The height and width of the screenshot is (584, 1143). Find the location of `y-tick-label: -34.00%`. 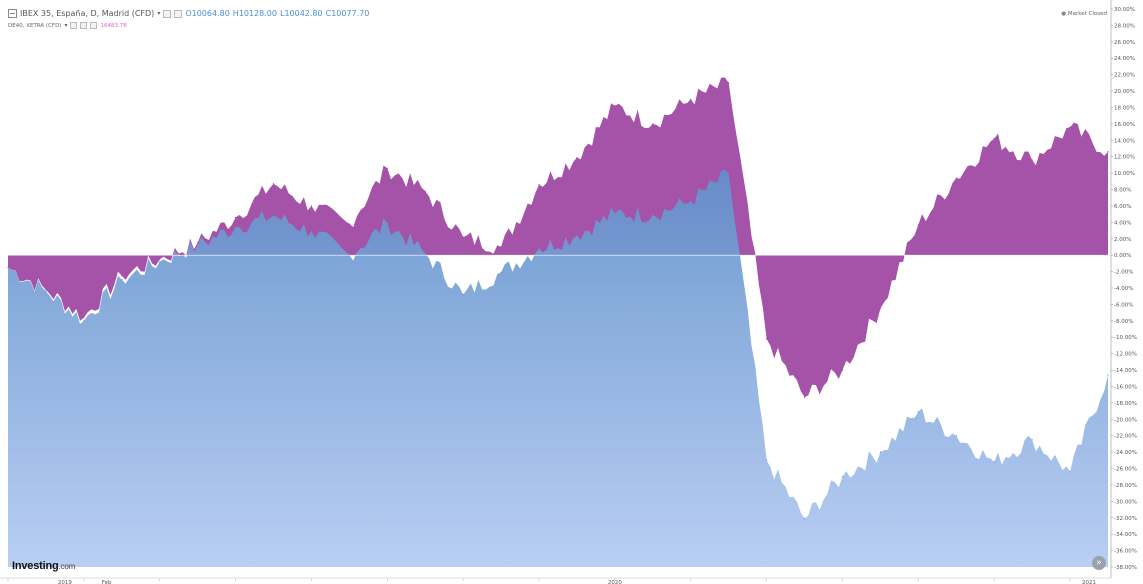

y-tick-label: -34.00% is located at coordinates (1125, 535).